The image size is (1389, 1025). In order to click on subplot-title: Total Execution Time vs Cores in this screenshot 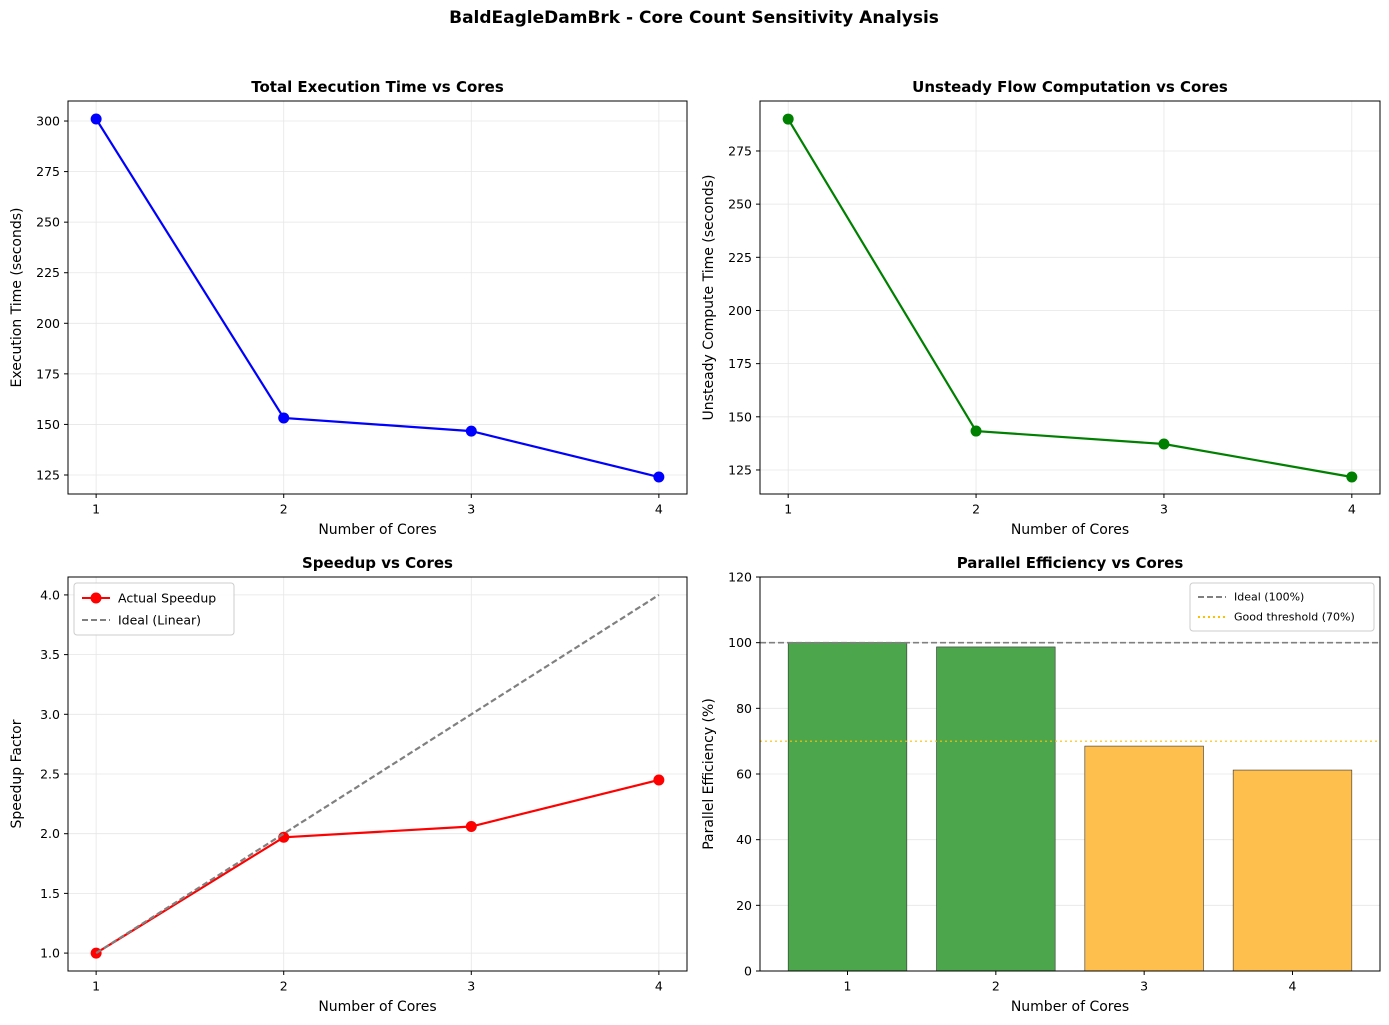, I will do `click(377, 87)`.